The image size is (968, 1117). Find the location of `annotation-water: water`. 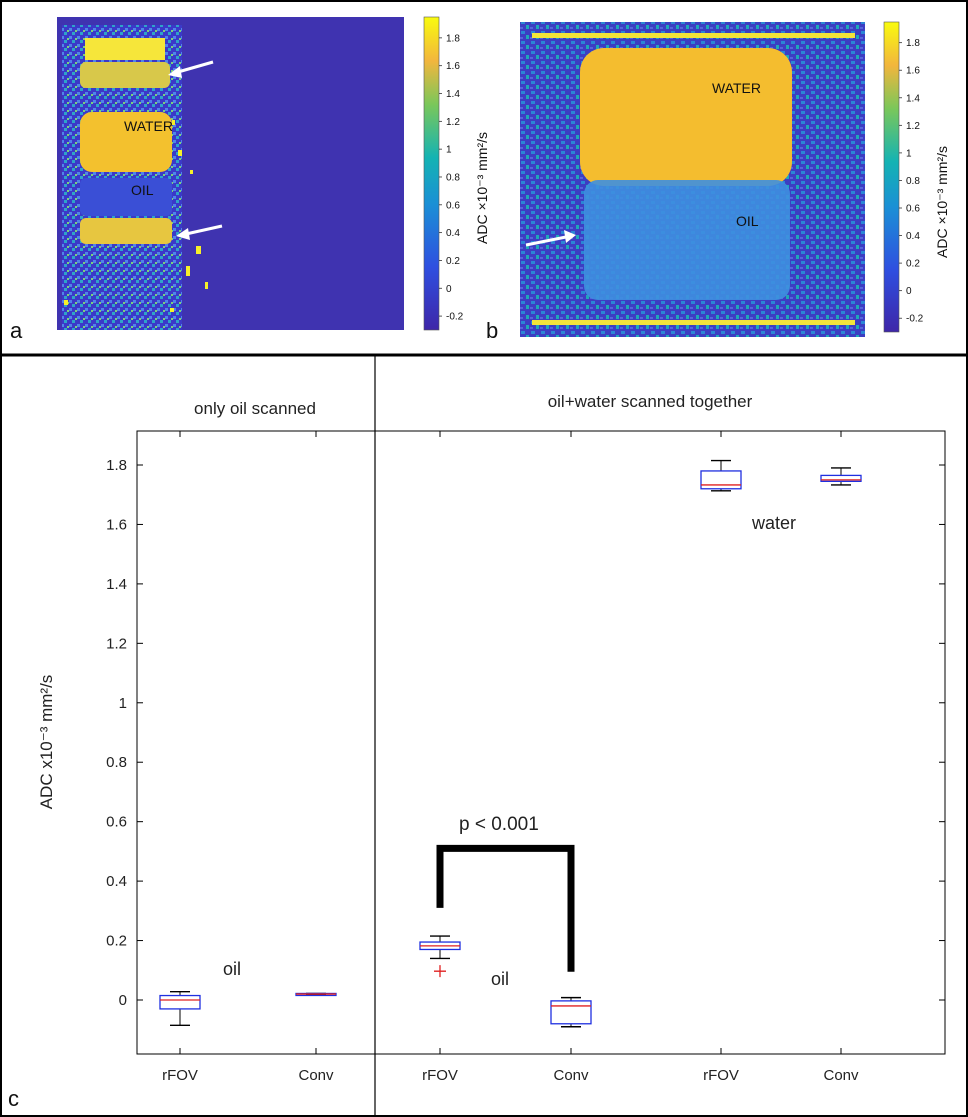

annotation-water: water is located at coordinates (773, 523).